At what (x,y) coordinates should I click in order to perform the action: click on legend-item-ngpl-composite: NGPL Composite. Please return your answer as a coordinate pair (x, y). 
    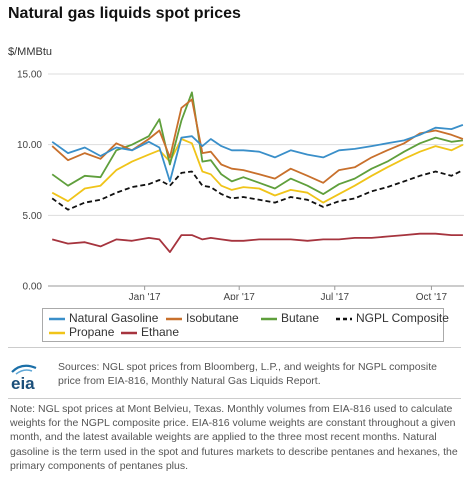
    Looking at the image, I should click on (392, 318).